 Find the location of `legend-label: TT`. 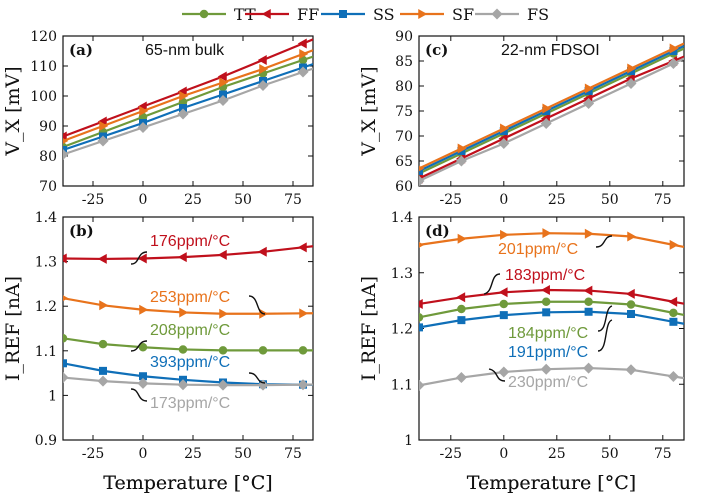

legend-label: TT is located at coordinates (245, 14).